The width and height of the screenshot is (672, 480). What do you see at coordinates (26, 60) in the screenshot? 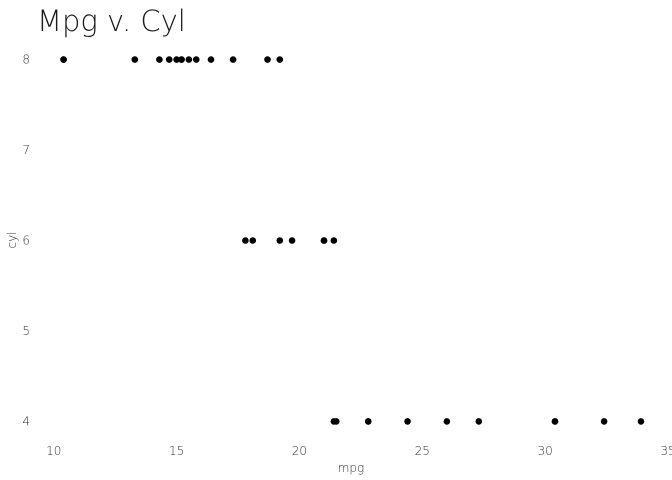
I see `y-tick-label: 8` at bounding box center [26, 60].